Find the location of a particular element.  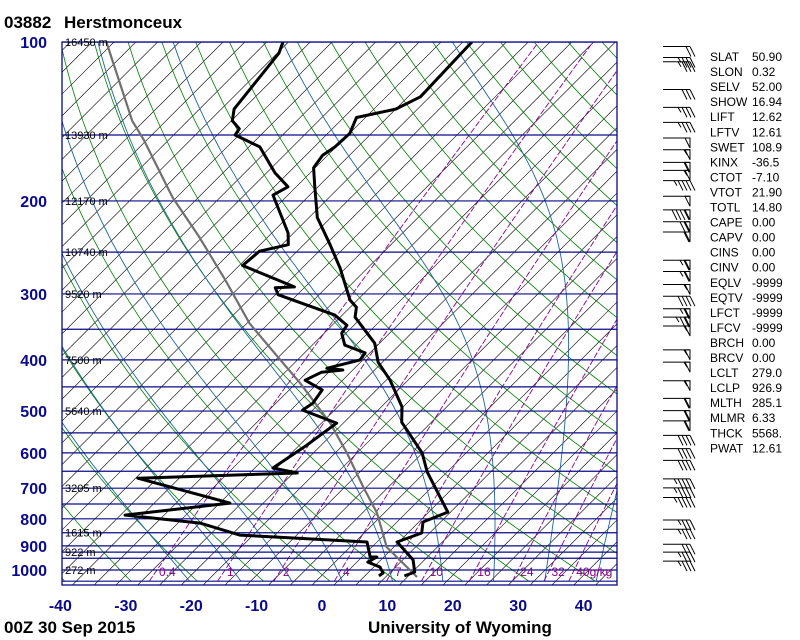

index-key: LFTV is located at coordinates (724, 132).